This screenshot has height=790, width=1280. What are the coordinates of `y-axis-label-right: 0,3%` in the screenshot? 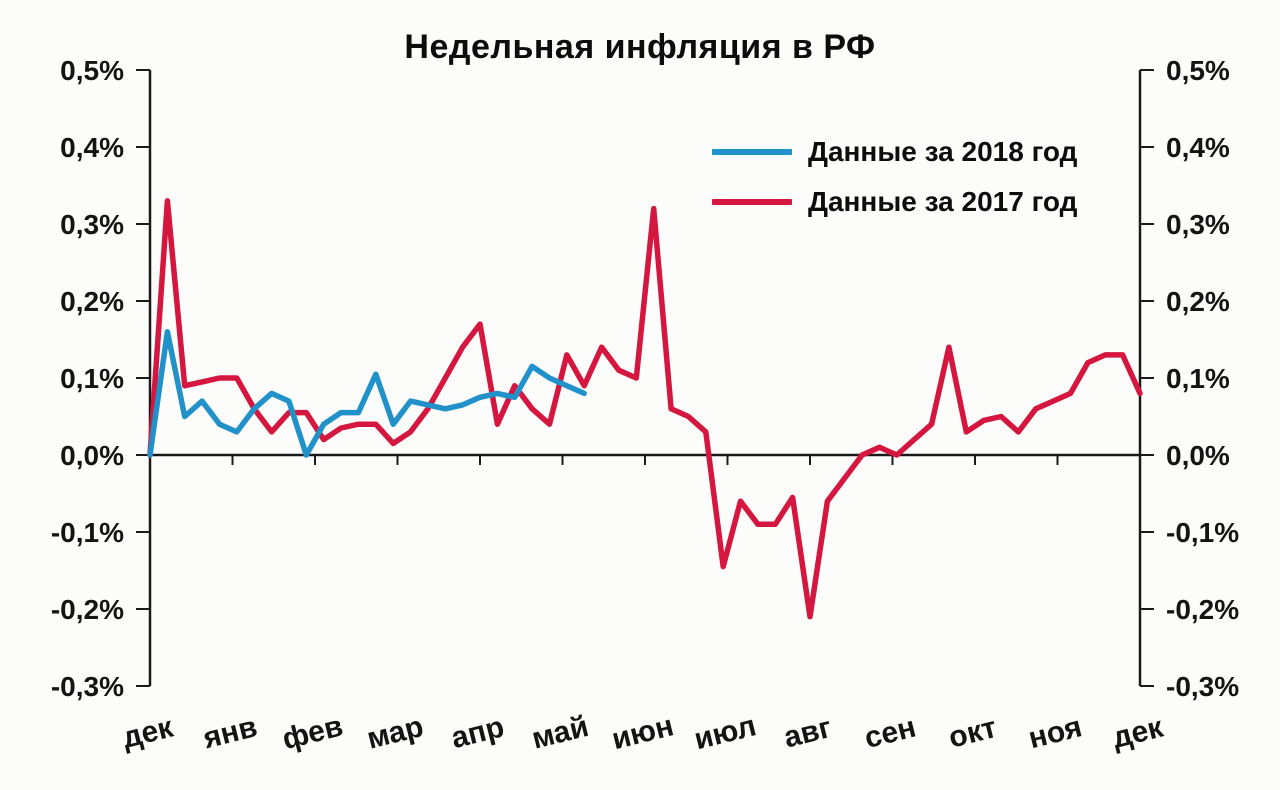 It's located at (1198, 224).